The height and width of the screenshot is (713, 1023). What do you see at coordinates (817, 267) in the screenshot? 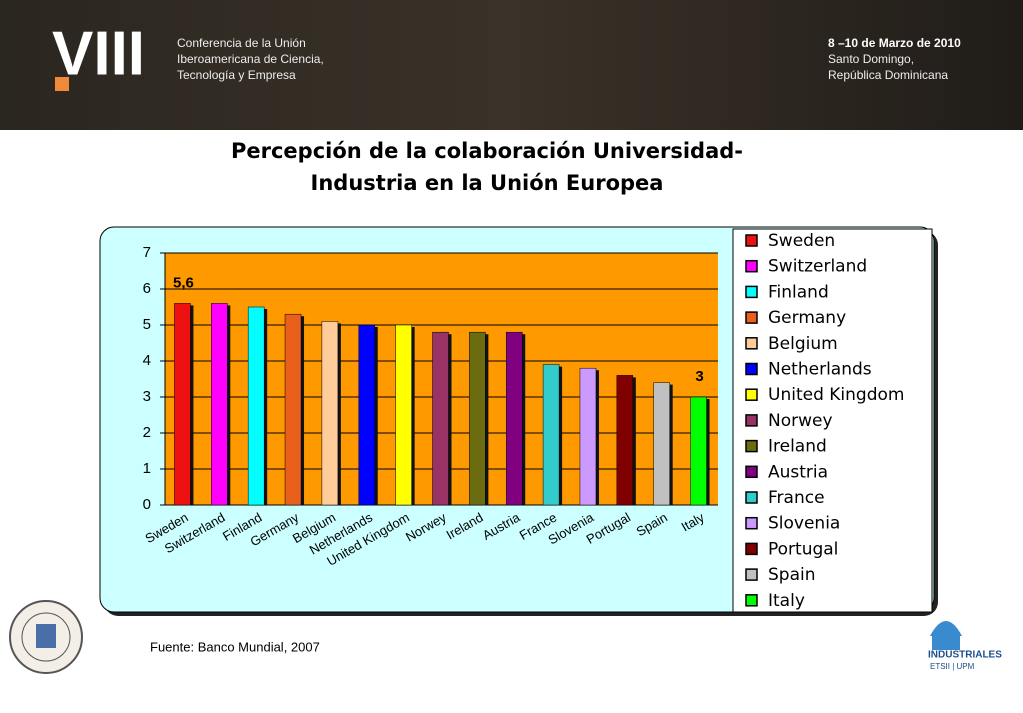
I see `legend-label: Switzerland` at bounding box center [817, 267].